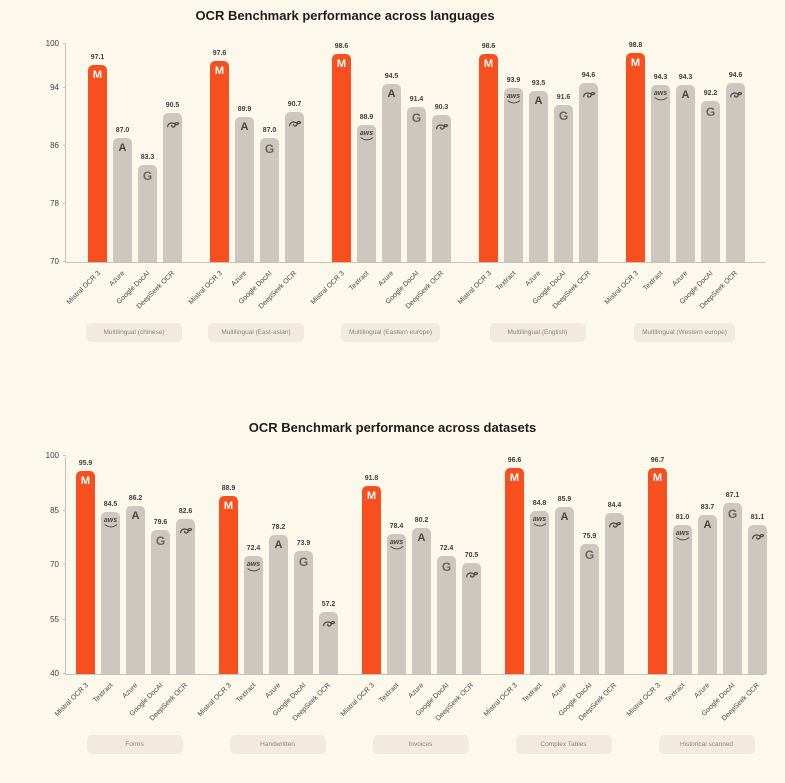  What do you see at coordinates (471, 613) in the screenshot?
I see `bar: 70.5` at bounding box center [471, 613].